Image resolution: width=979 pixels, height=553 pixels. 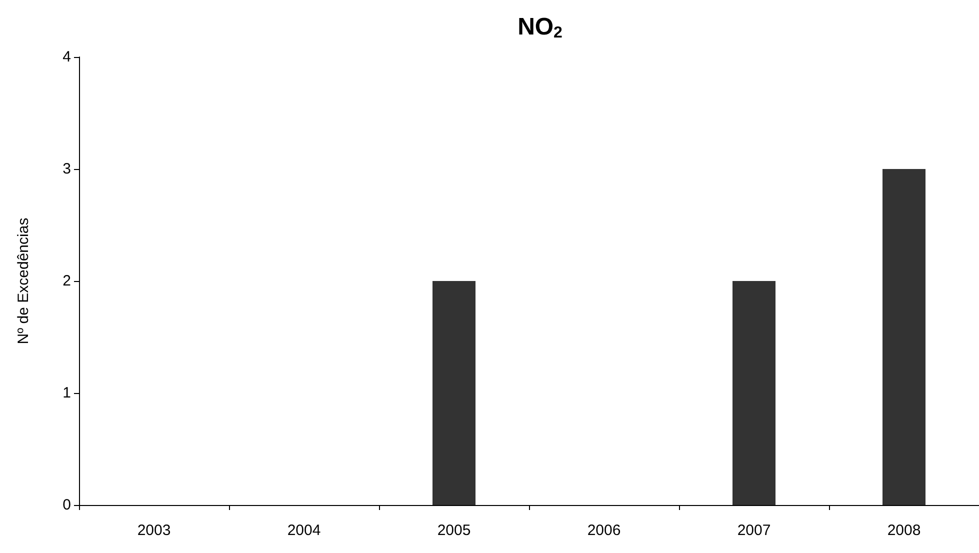 What do you see at coordinates (66, 393) in the screenshot?
I see `y-tick-label: 1` at bounding box center [66, 393].